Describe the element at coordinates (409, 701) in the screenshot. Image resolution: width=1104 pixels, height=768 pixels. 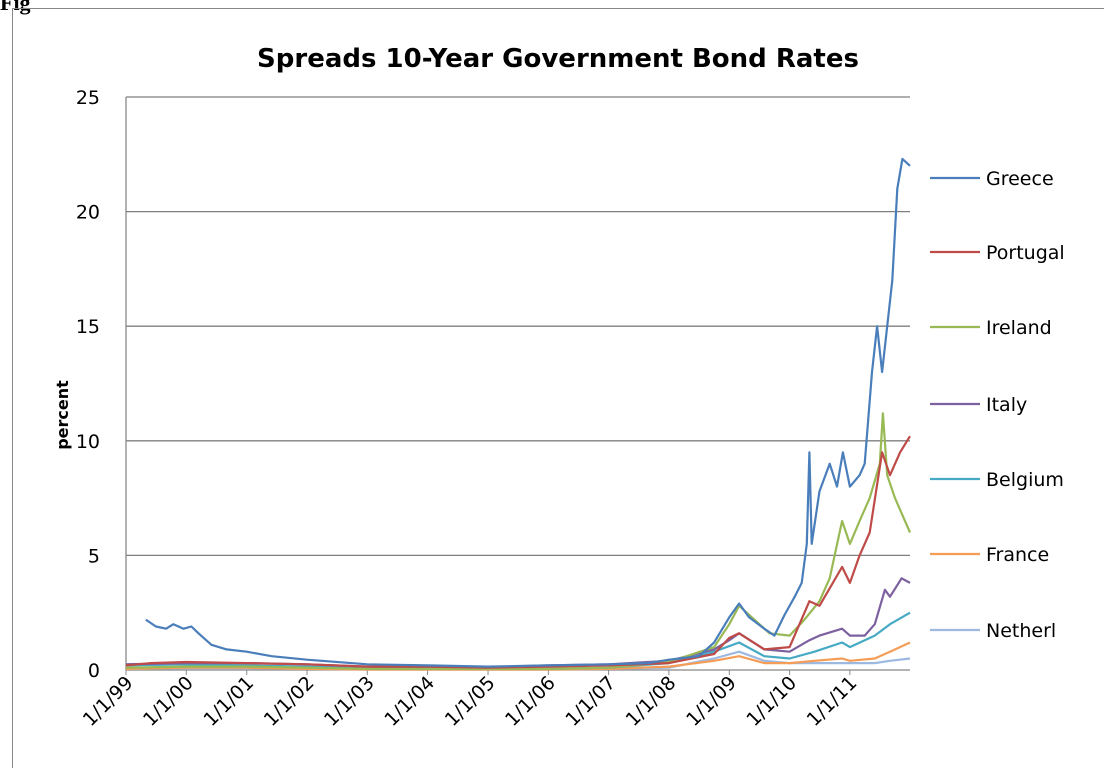
I see `x-tick-label: 1/1/04` at that location.